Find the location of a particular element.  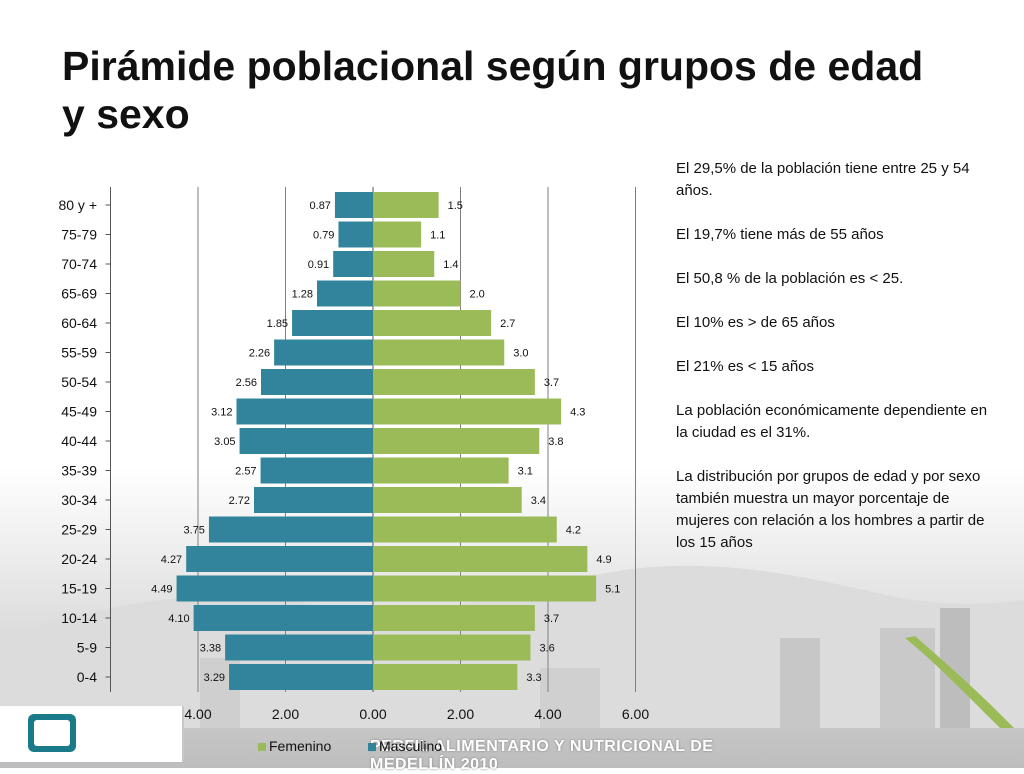

data-label-masculino: 3.05 is located at coordinates (224, 442).